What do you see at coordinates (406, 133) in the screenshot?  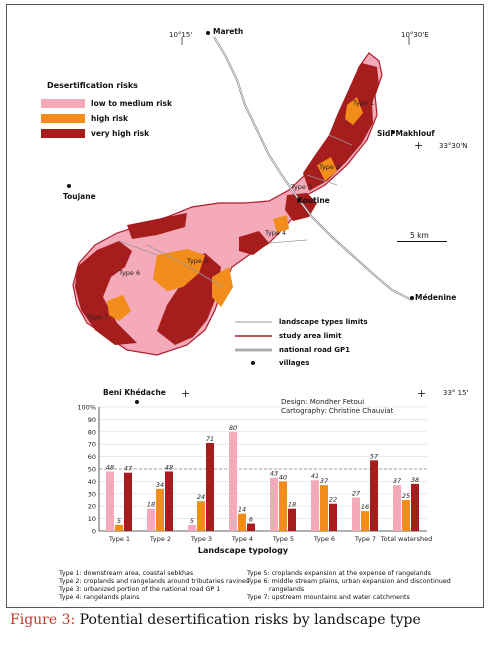 I see `village-label-sidi-makhlouf: Sidi Makhlouf` at bounding box center [406, 133].